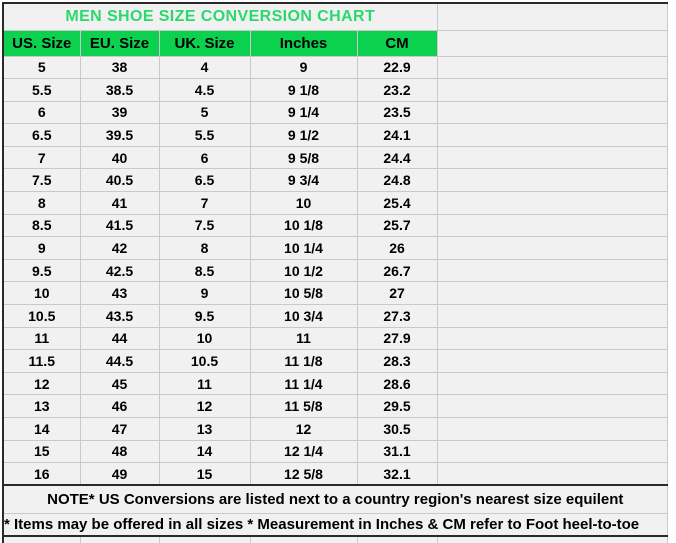 The width and height of the screenshot is (676, 543). I want to click on table-cell: 39.5, so click(119, 135).